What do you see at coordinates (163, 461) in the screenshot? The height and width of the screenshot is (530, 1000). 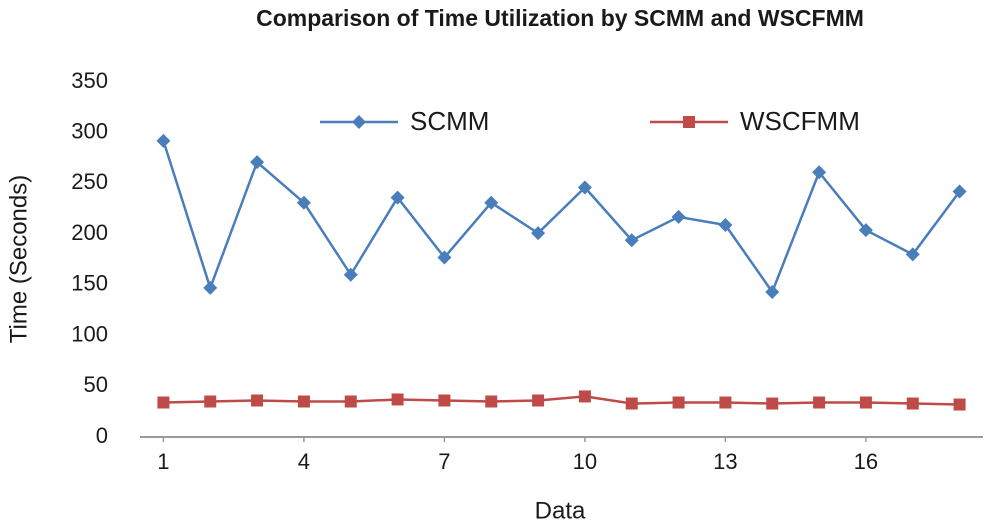 I see `x-tick-label: 1` at bounding box center [163, 461].